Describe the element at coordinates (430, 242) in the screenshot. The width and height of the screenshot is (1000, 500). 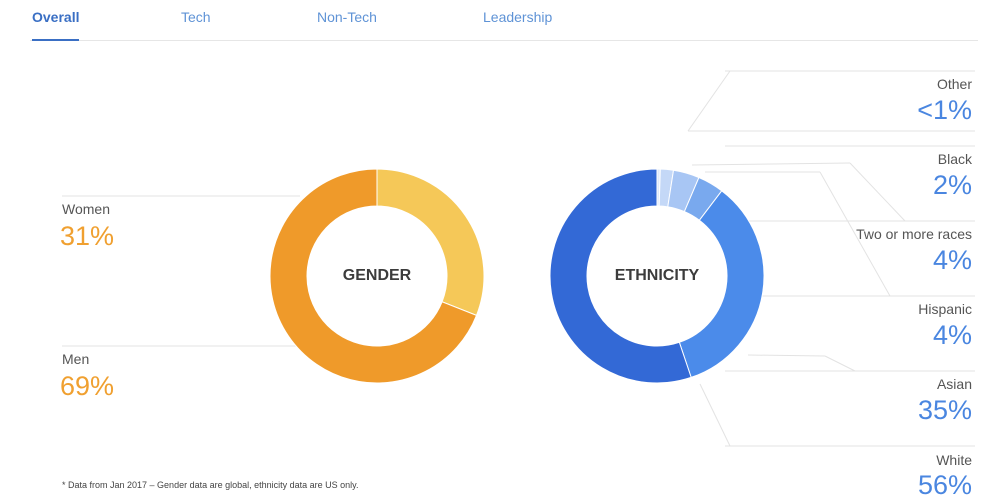
I see `slice-women` at that location.